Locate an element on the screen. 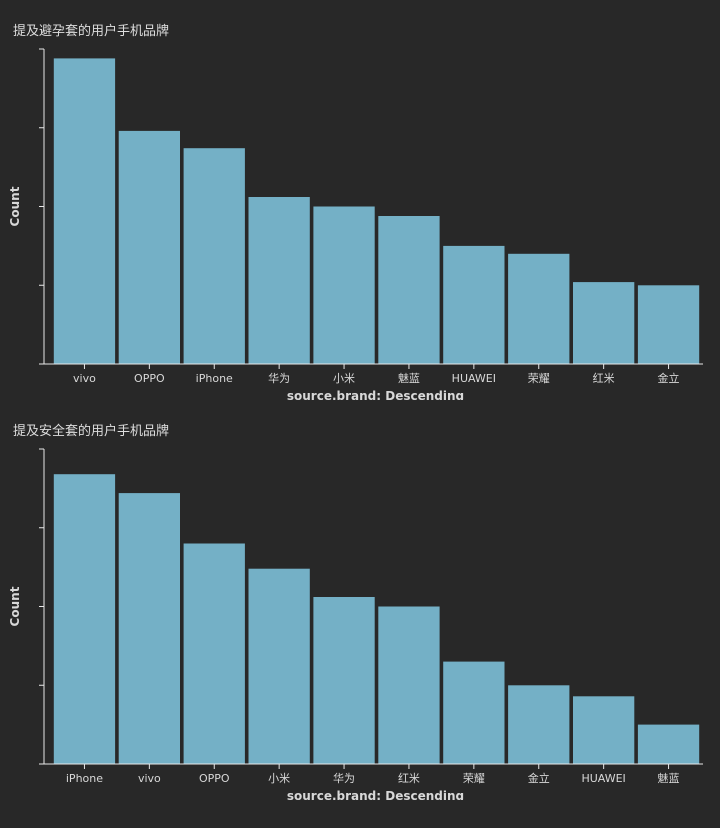 Image resolution: width=720 pixels, height=828 pixels. chart-title: 提及安全套的用户手机品牌 is located at coordinates (91, 431).